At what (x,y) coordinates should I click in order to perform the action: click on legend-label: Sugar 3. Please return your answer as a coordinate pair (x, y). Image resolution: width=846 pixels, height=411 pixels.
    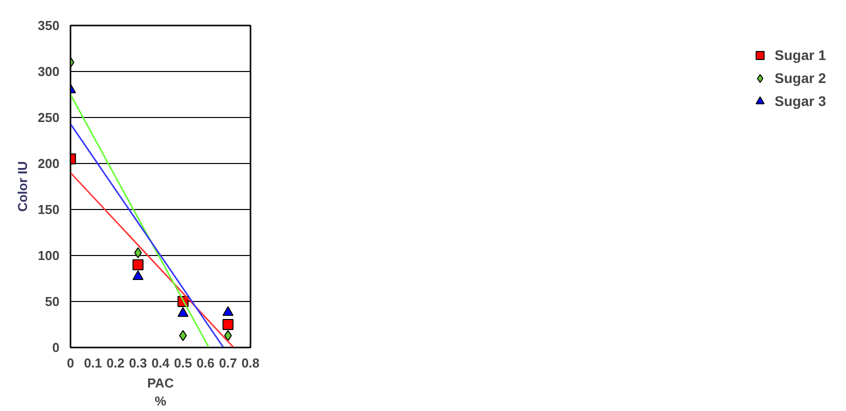
    Looking at the image, I should click on (800, 101).